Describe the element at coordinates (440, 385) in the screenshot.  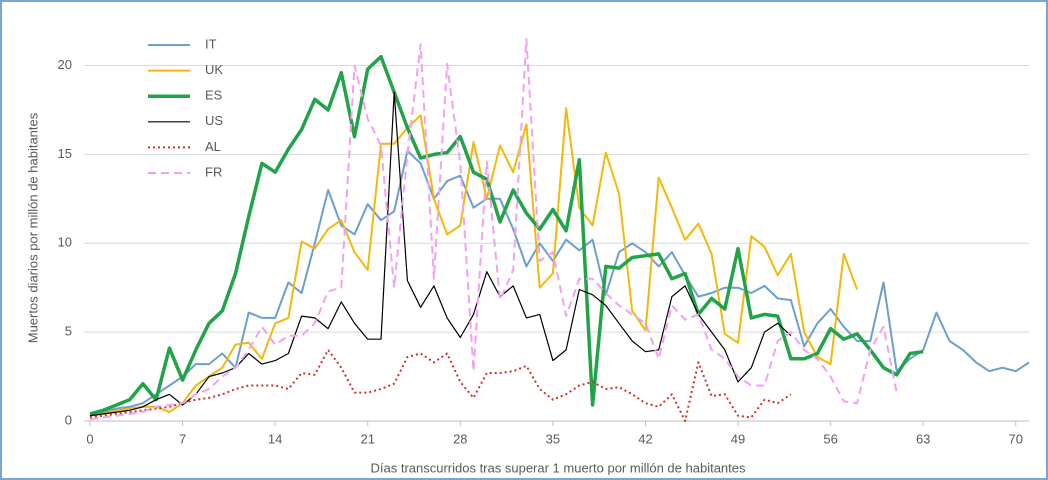
I see `series-line` at that location.